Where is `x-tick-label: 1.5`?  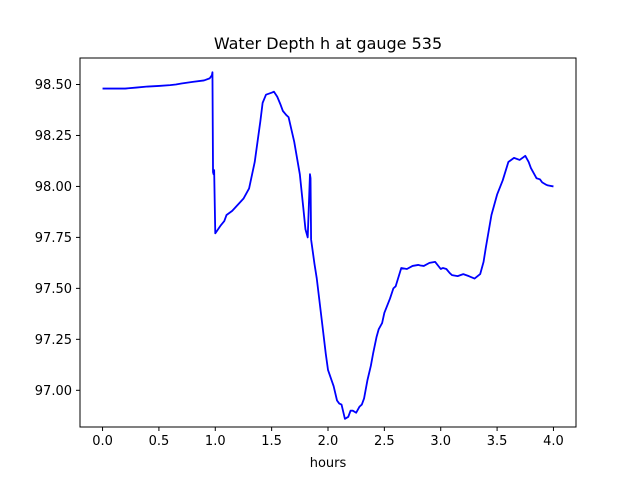 x-tick-label: 1.5 is located at coordinates (271, 441).